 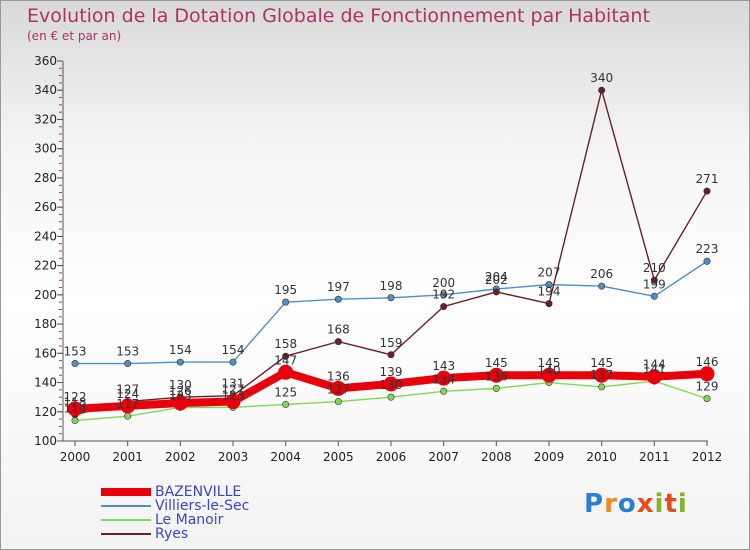 I want to click on y-tick-label: 220, so click(x=45, y=266).